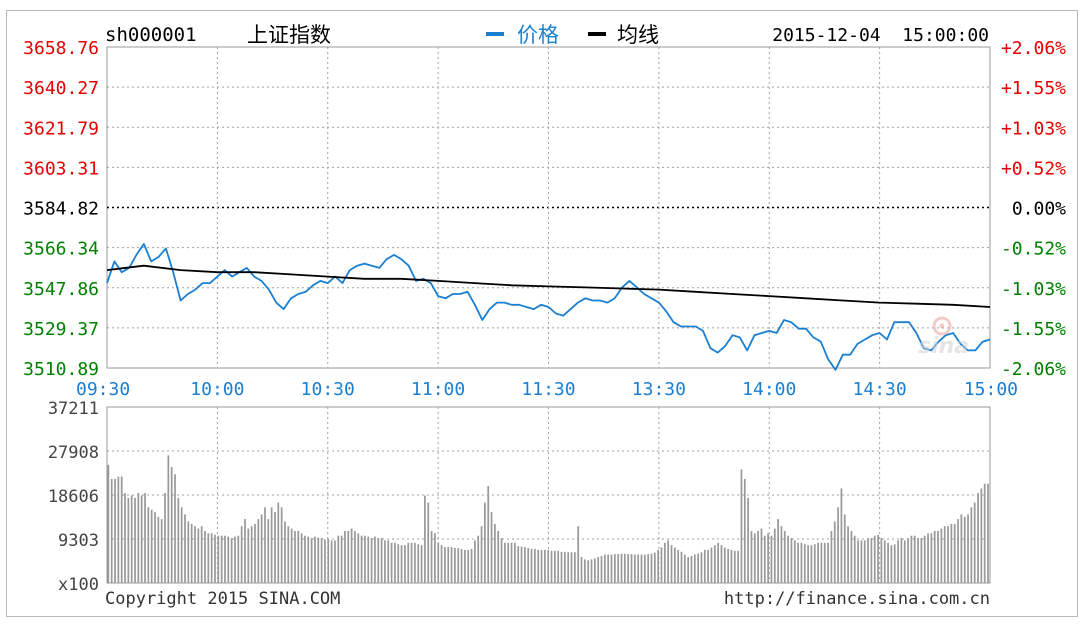 This screenshot has width=1084, height=630. Describe the element at coordinates (217, 389) in the screenshot. I see `x-tick-label: 10:00` at that location.